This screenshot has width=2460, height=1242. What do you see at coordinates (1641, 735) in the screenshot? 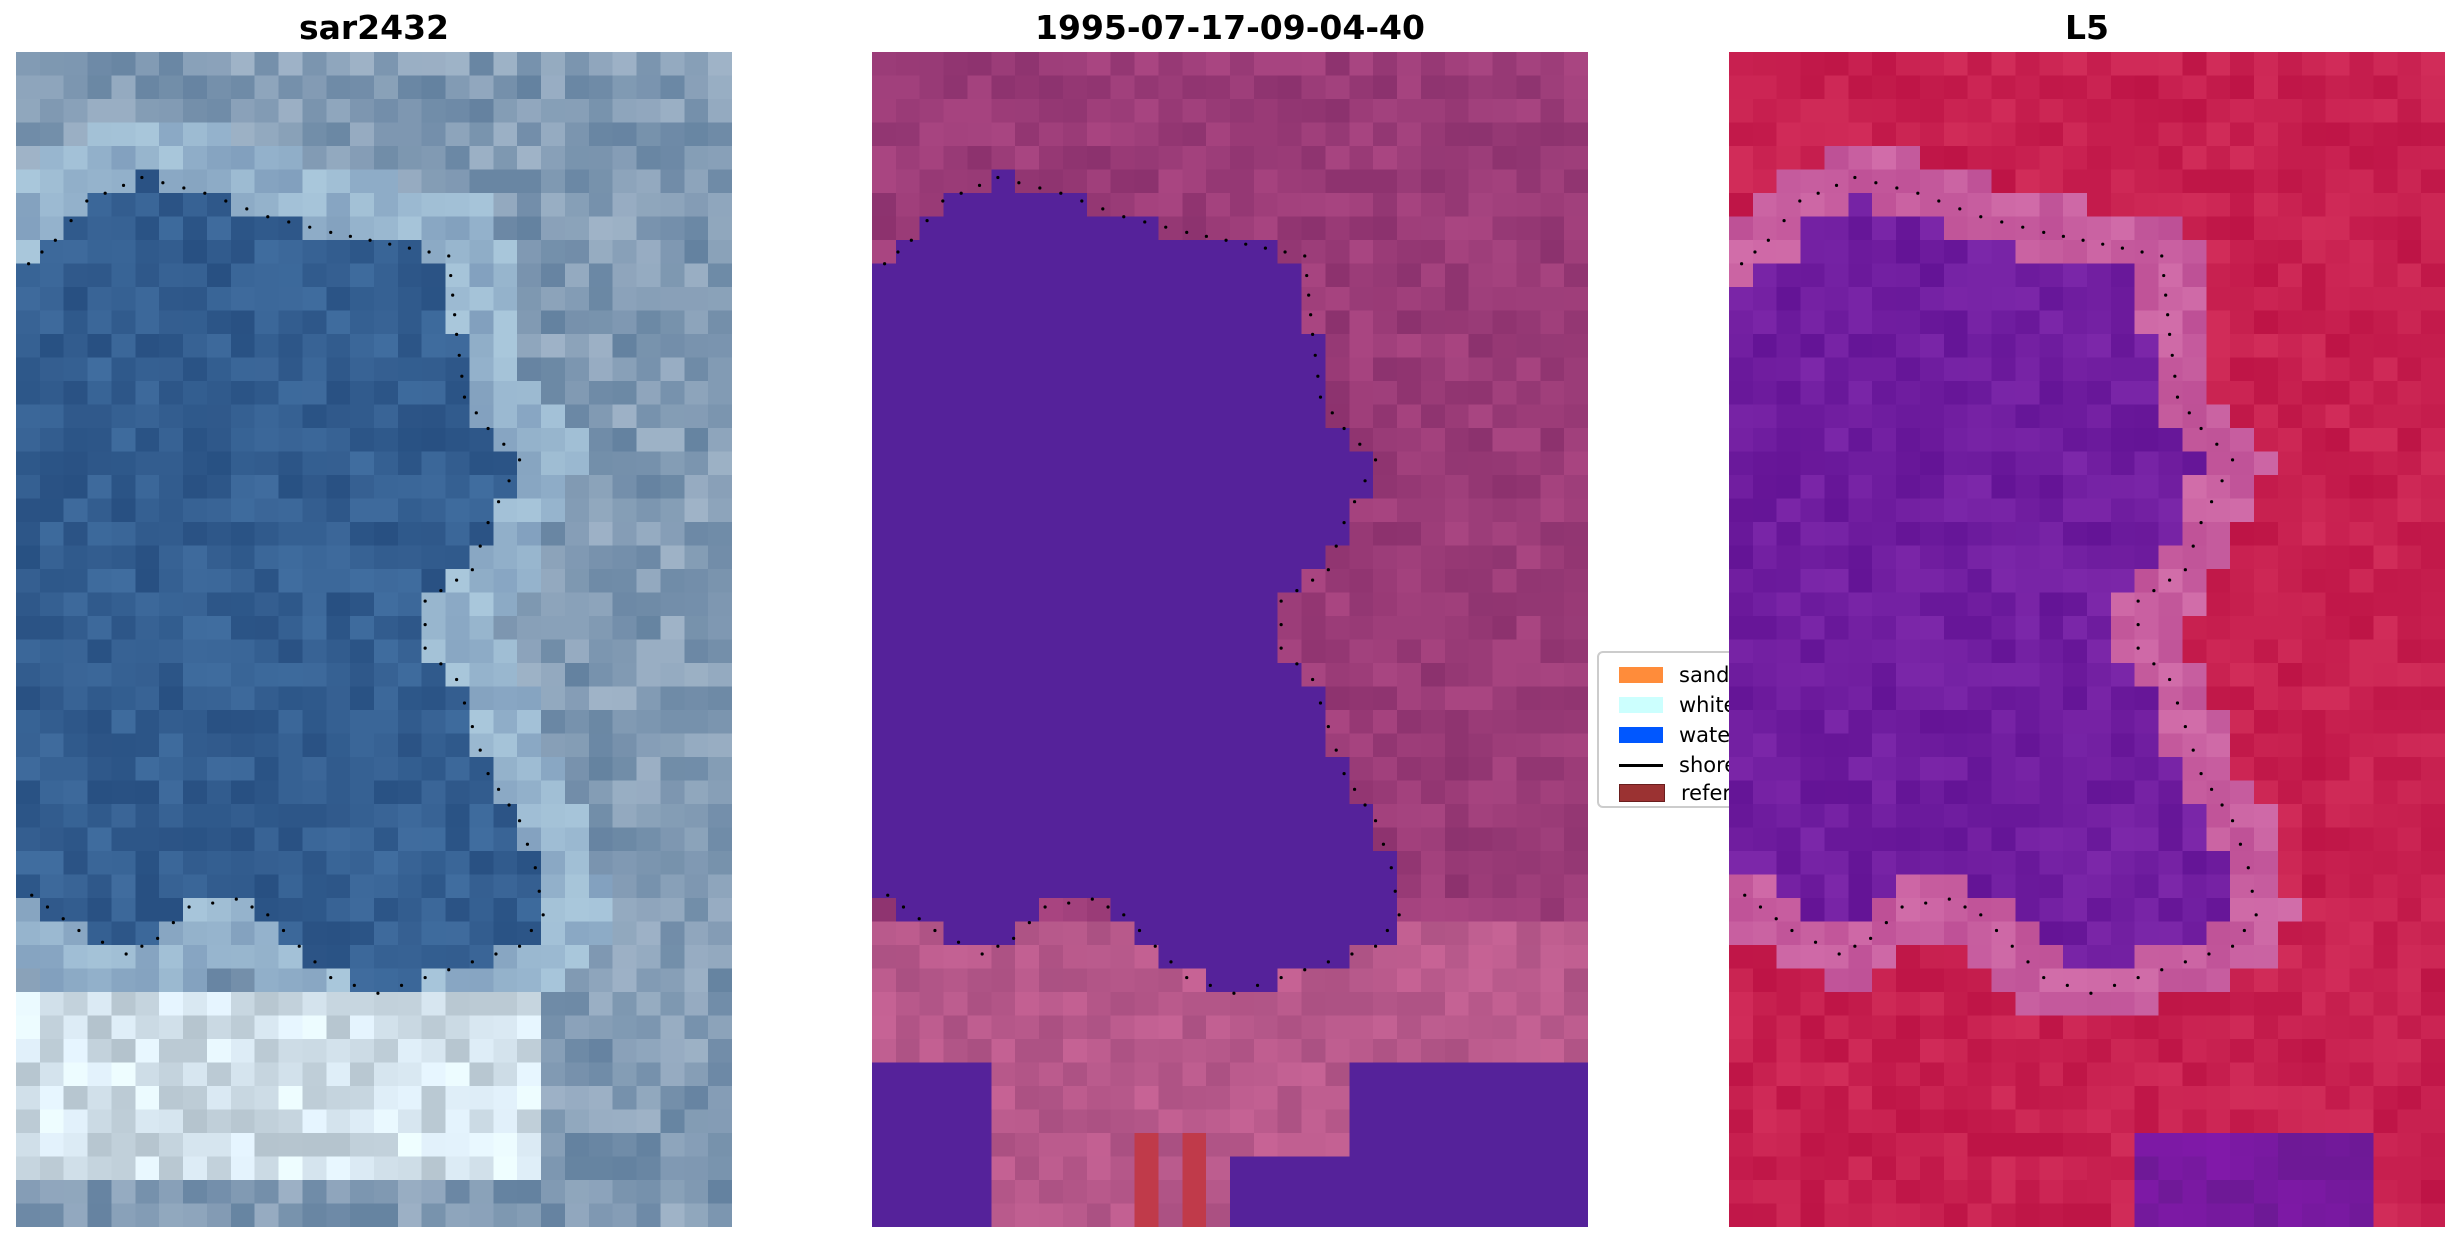
I see `water-swatch` at bounding box center [1641, 735].